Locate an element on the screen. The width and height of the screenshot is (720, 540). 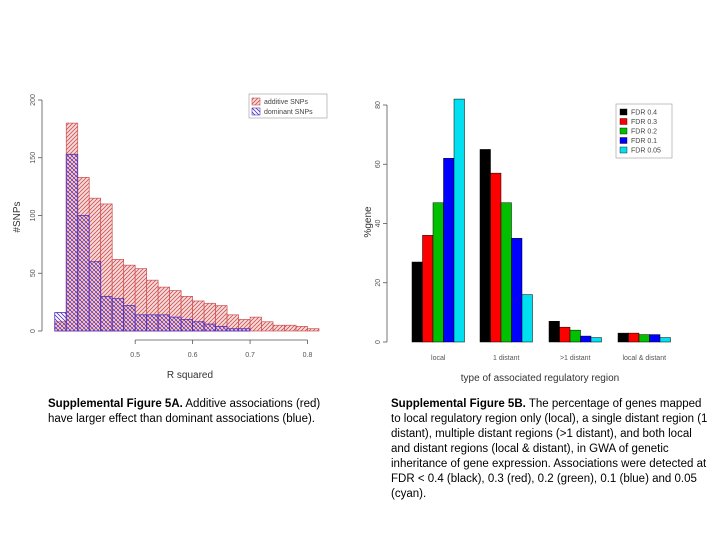
legend-label-b: FDR 0.2 is located at coordinates (644, 132).